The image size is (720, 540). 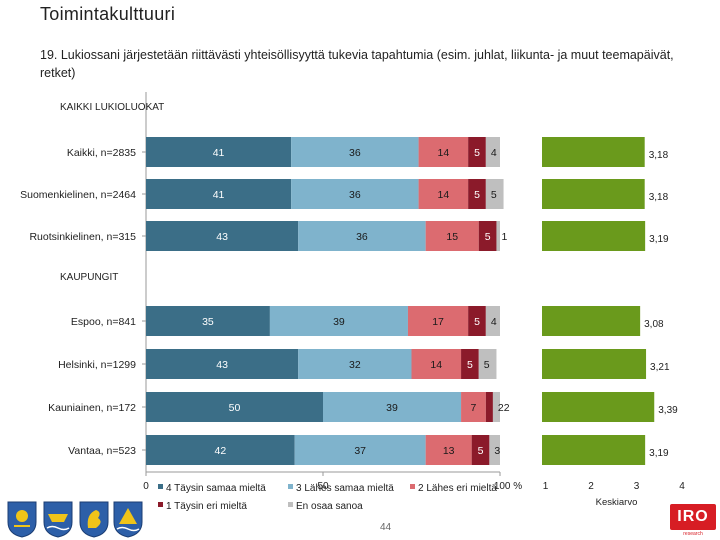 I want to click on category-label: Espoo, n=841, so click(x=103, y=322).